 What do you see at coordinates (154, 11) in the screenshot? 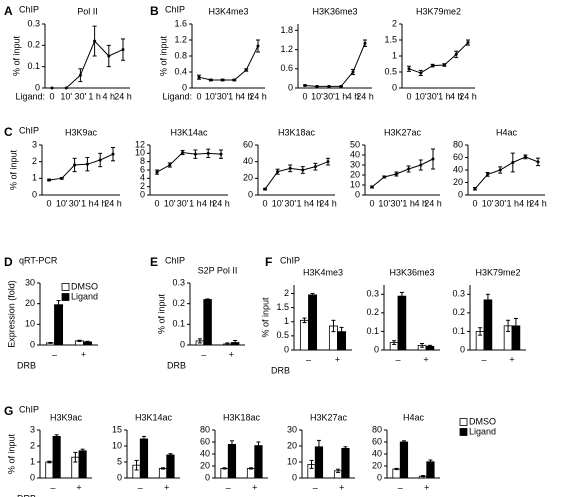
I see `panel-letter: B` at bounding box center [154, 11].